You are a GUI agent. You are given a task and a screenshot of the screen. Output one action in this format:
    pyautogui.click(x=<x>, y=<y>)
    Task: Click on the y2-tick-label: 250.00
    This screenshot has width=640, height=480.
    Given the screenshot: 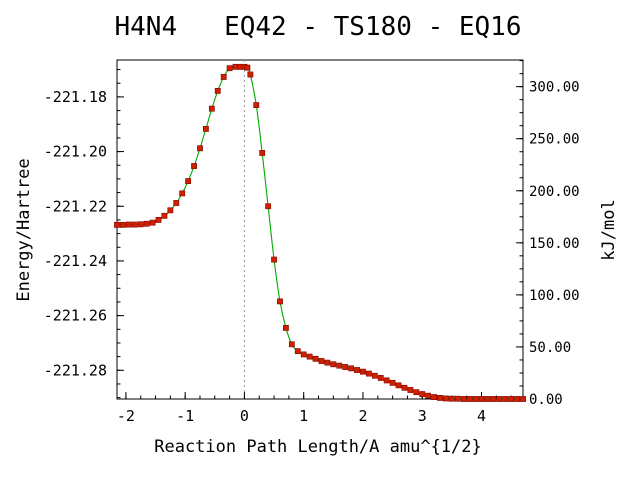 What is the action you would take?
    pyautogui.click(x=554, y=140)
    